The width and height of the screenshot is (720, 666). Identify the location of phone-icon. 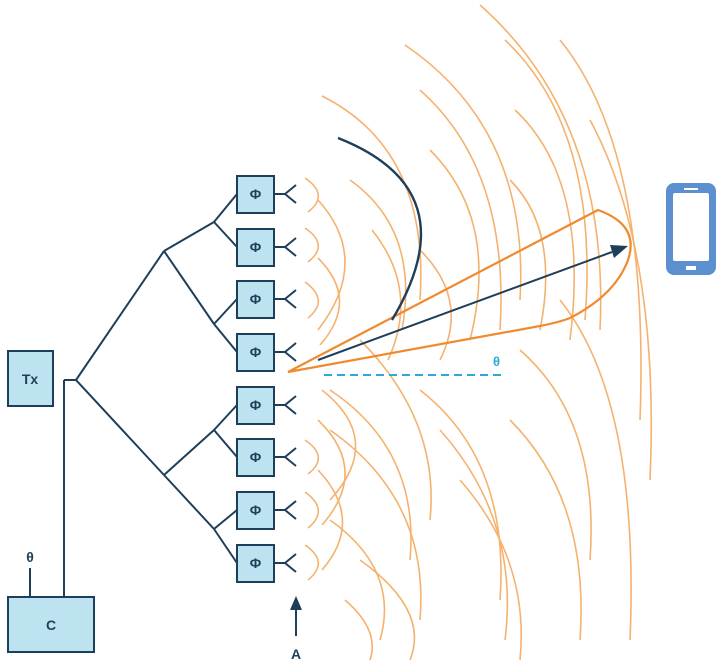
(691, 229).